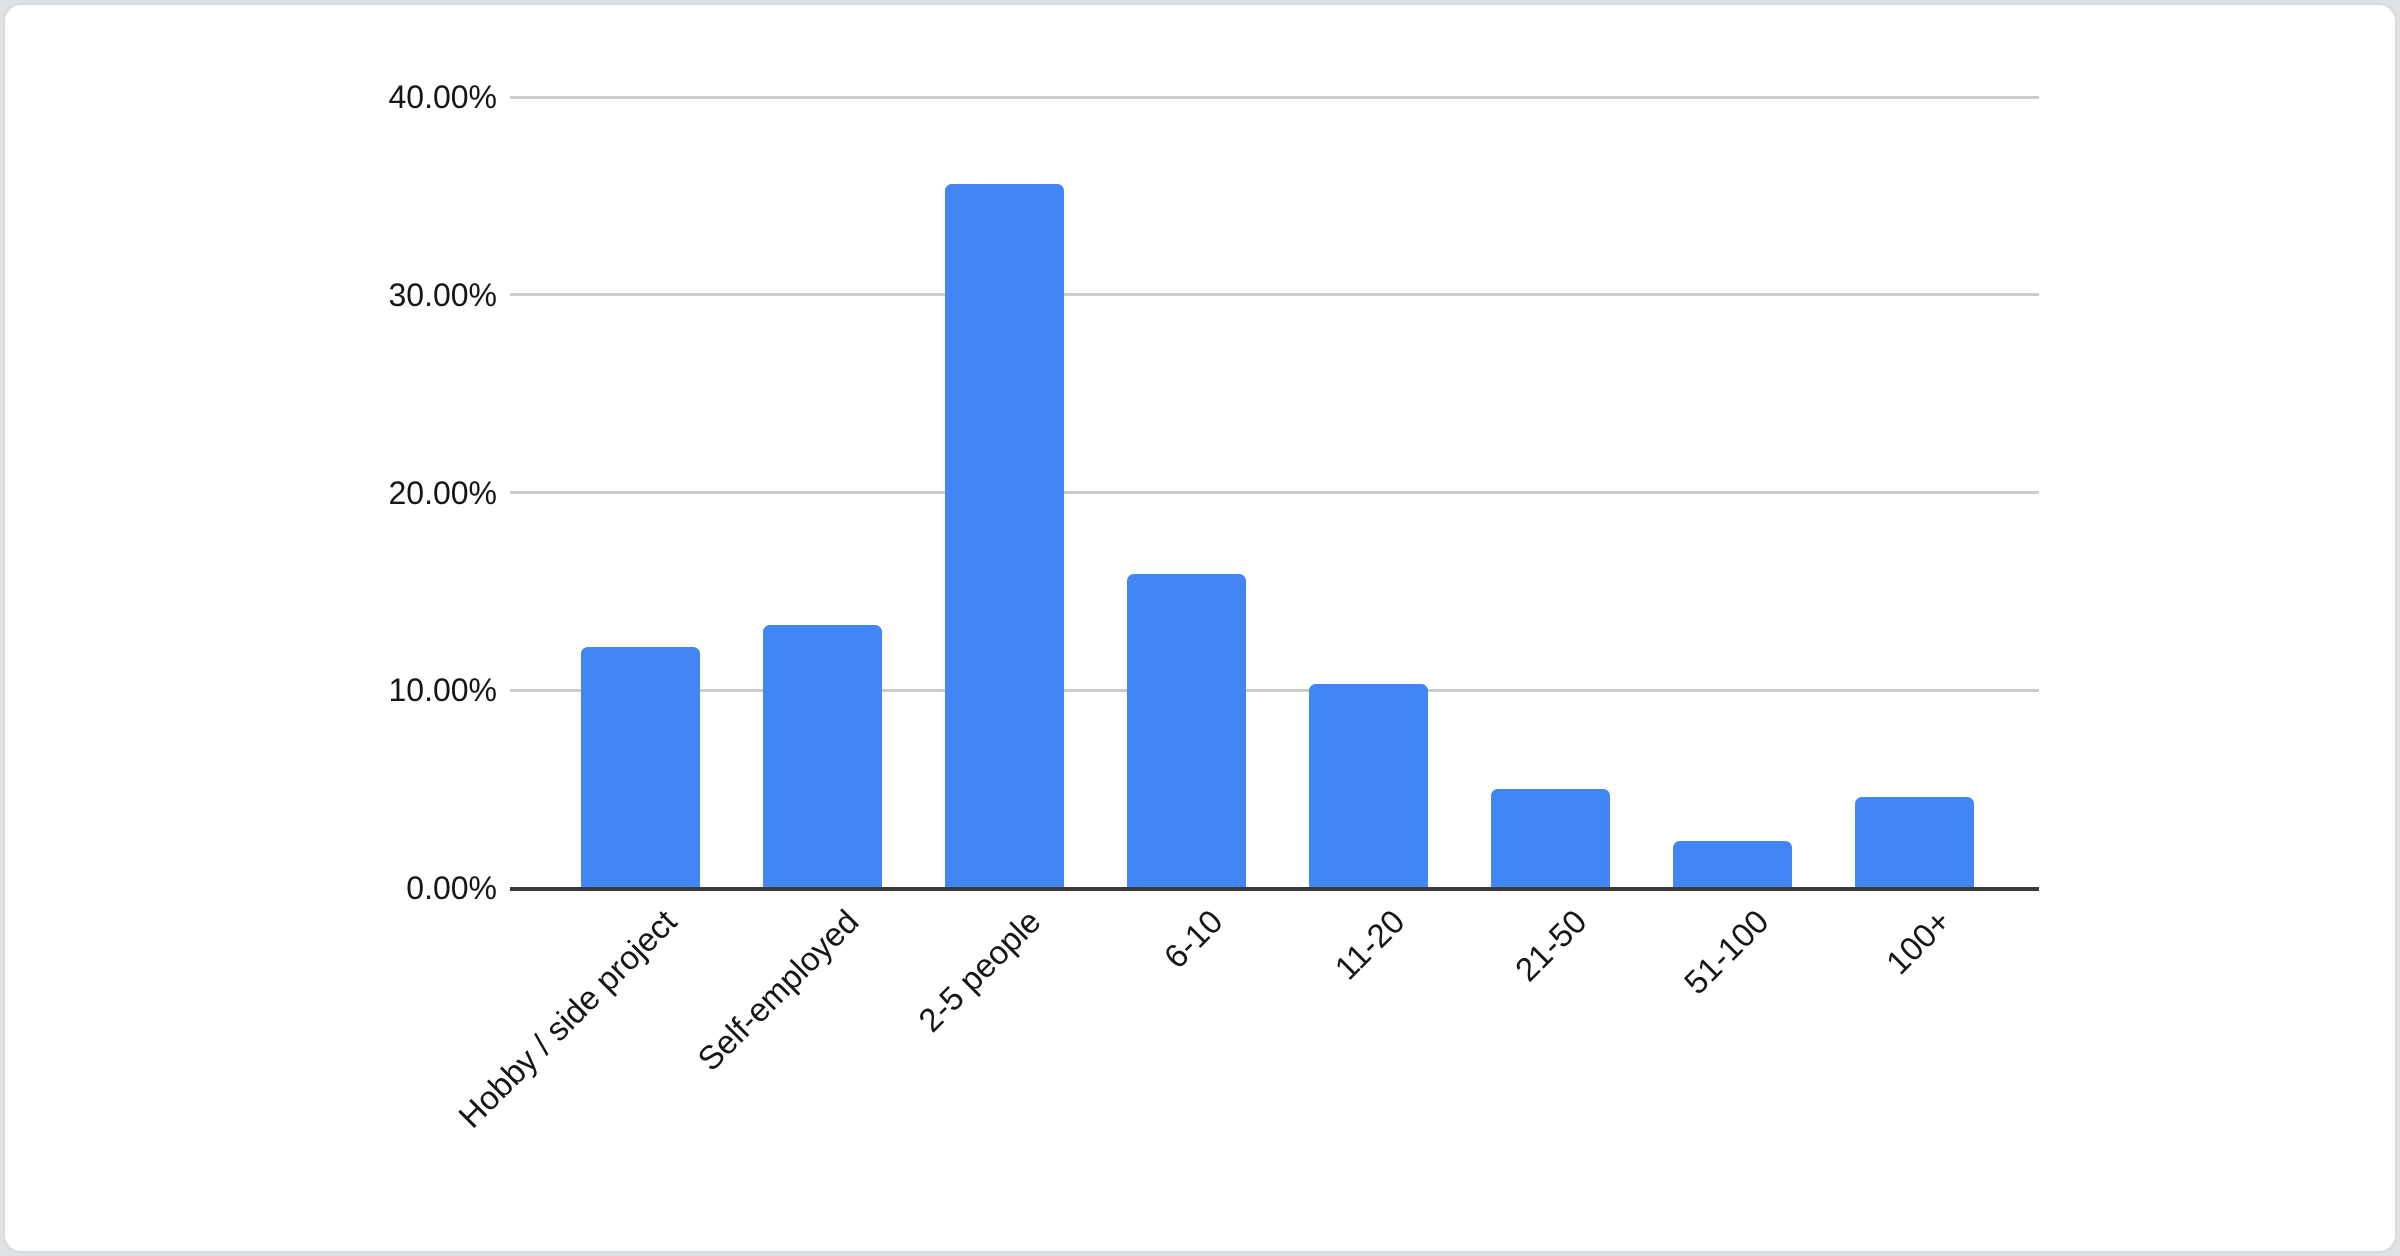 This screenshot has width=2400, height=1256. I want to click on y-axis-label: 20.00%, so click(442, 492).